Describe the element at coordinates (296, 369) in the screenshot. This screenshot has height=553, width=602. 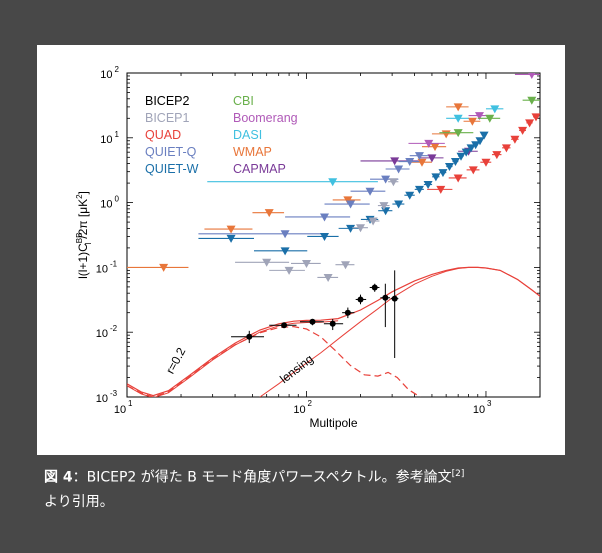
I see `curve-annotation: lensing` at that location.